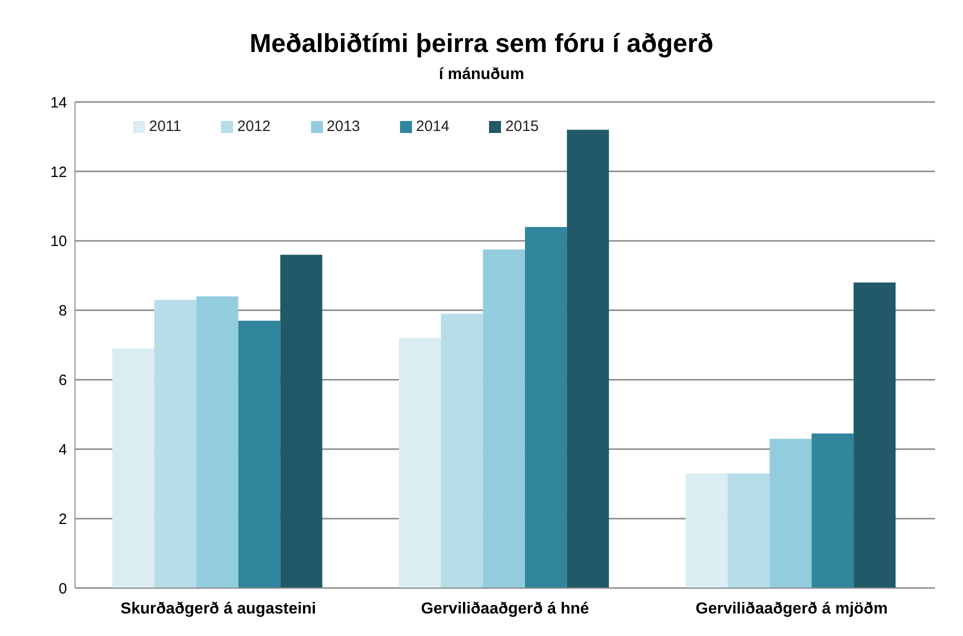 The width and height of the screenshot is (963, 636). I want to click on y-tick-label: 10, so click(58, 241).